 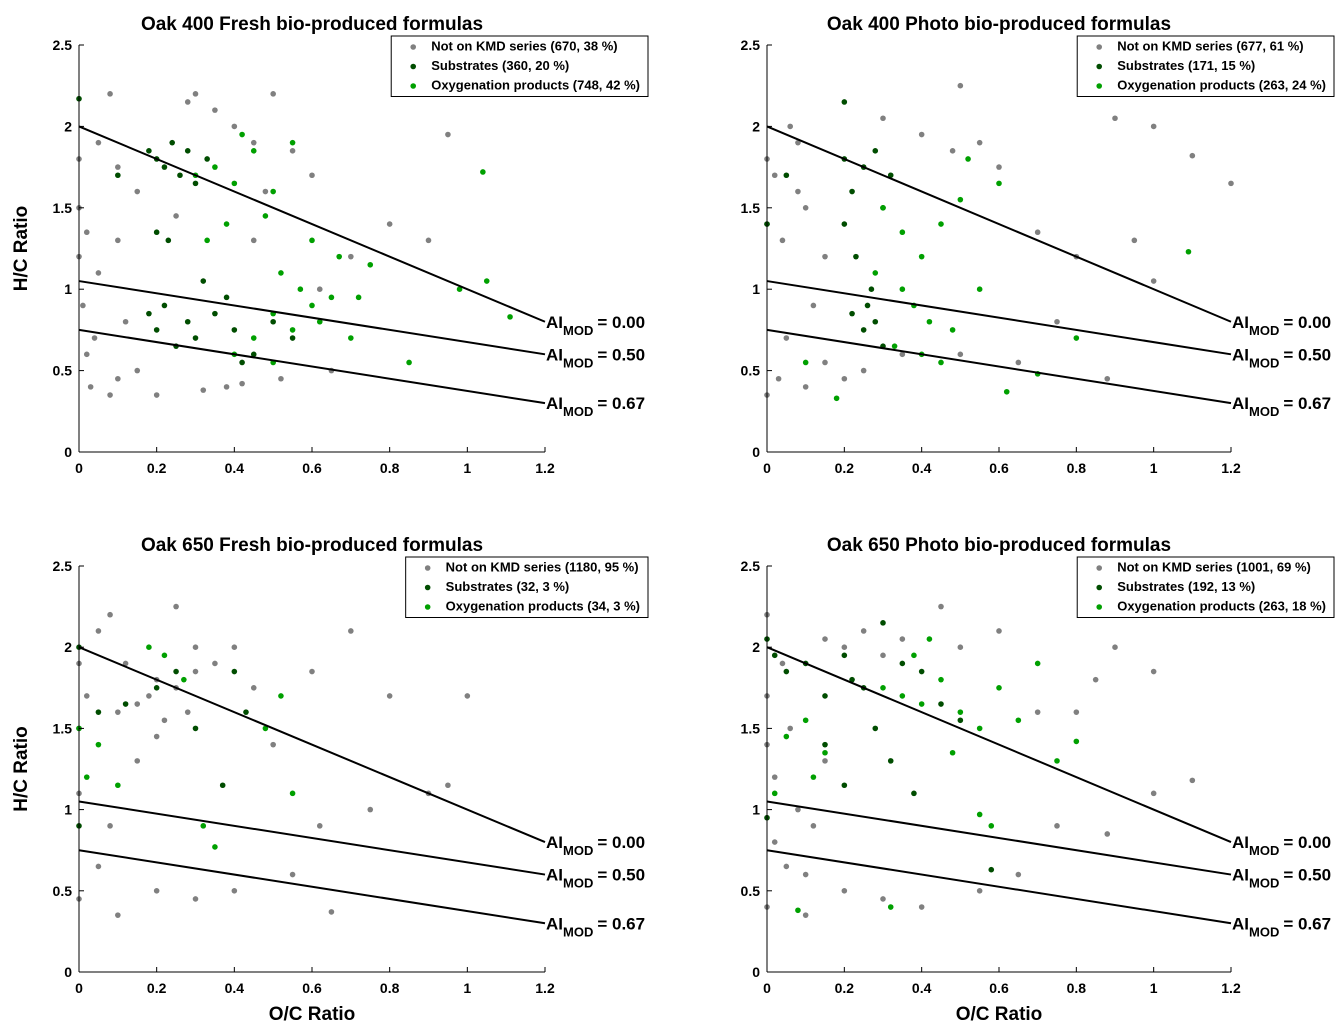 What do you see at coordinates (312, 24) in the screenshot?
I see `chart-title: Oak 400 Fresh bio-produced formulas` at bounding box center [312, 24].